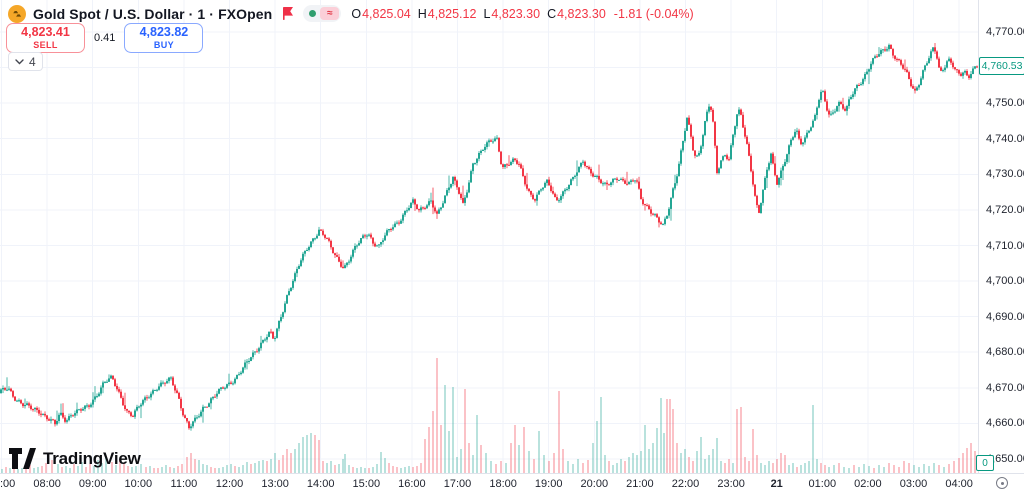 This screenshot has height=494, width=1024. Describe the element at coordinates (366, 484) in the screenshot. I see `time-tick-label: 15:00` at that location.